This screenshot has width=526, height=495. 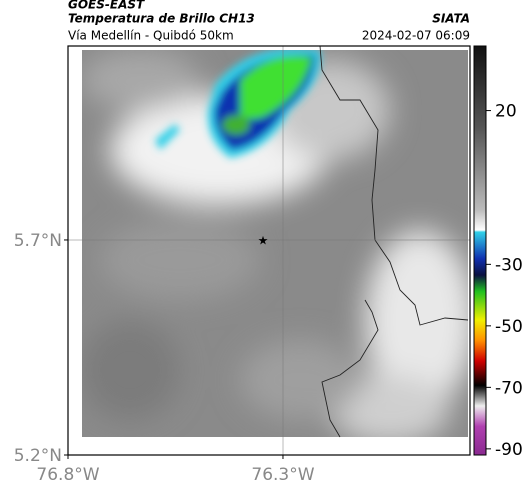 I want to click on colorbar-tick-label: 20, so click(x=506, y=112).